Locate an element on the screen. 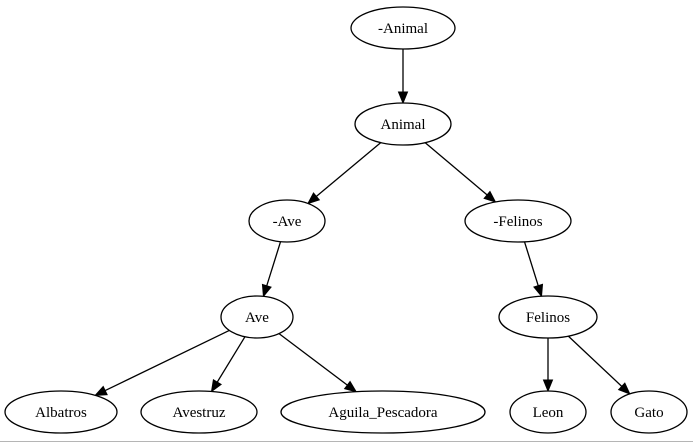  node-leon: Leon is located at coordinates (548, 412).